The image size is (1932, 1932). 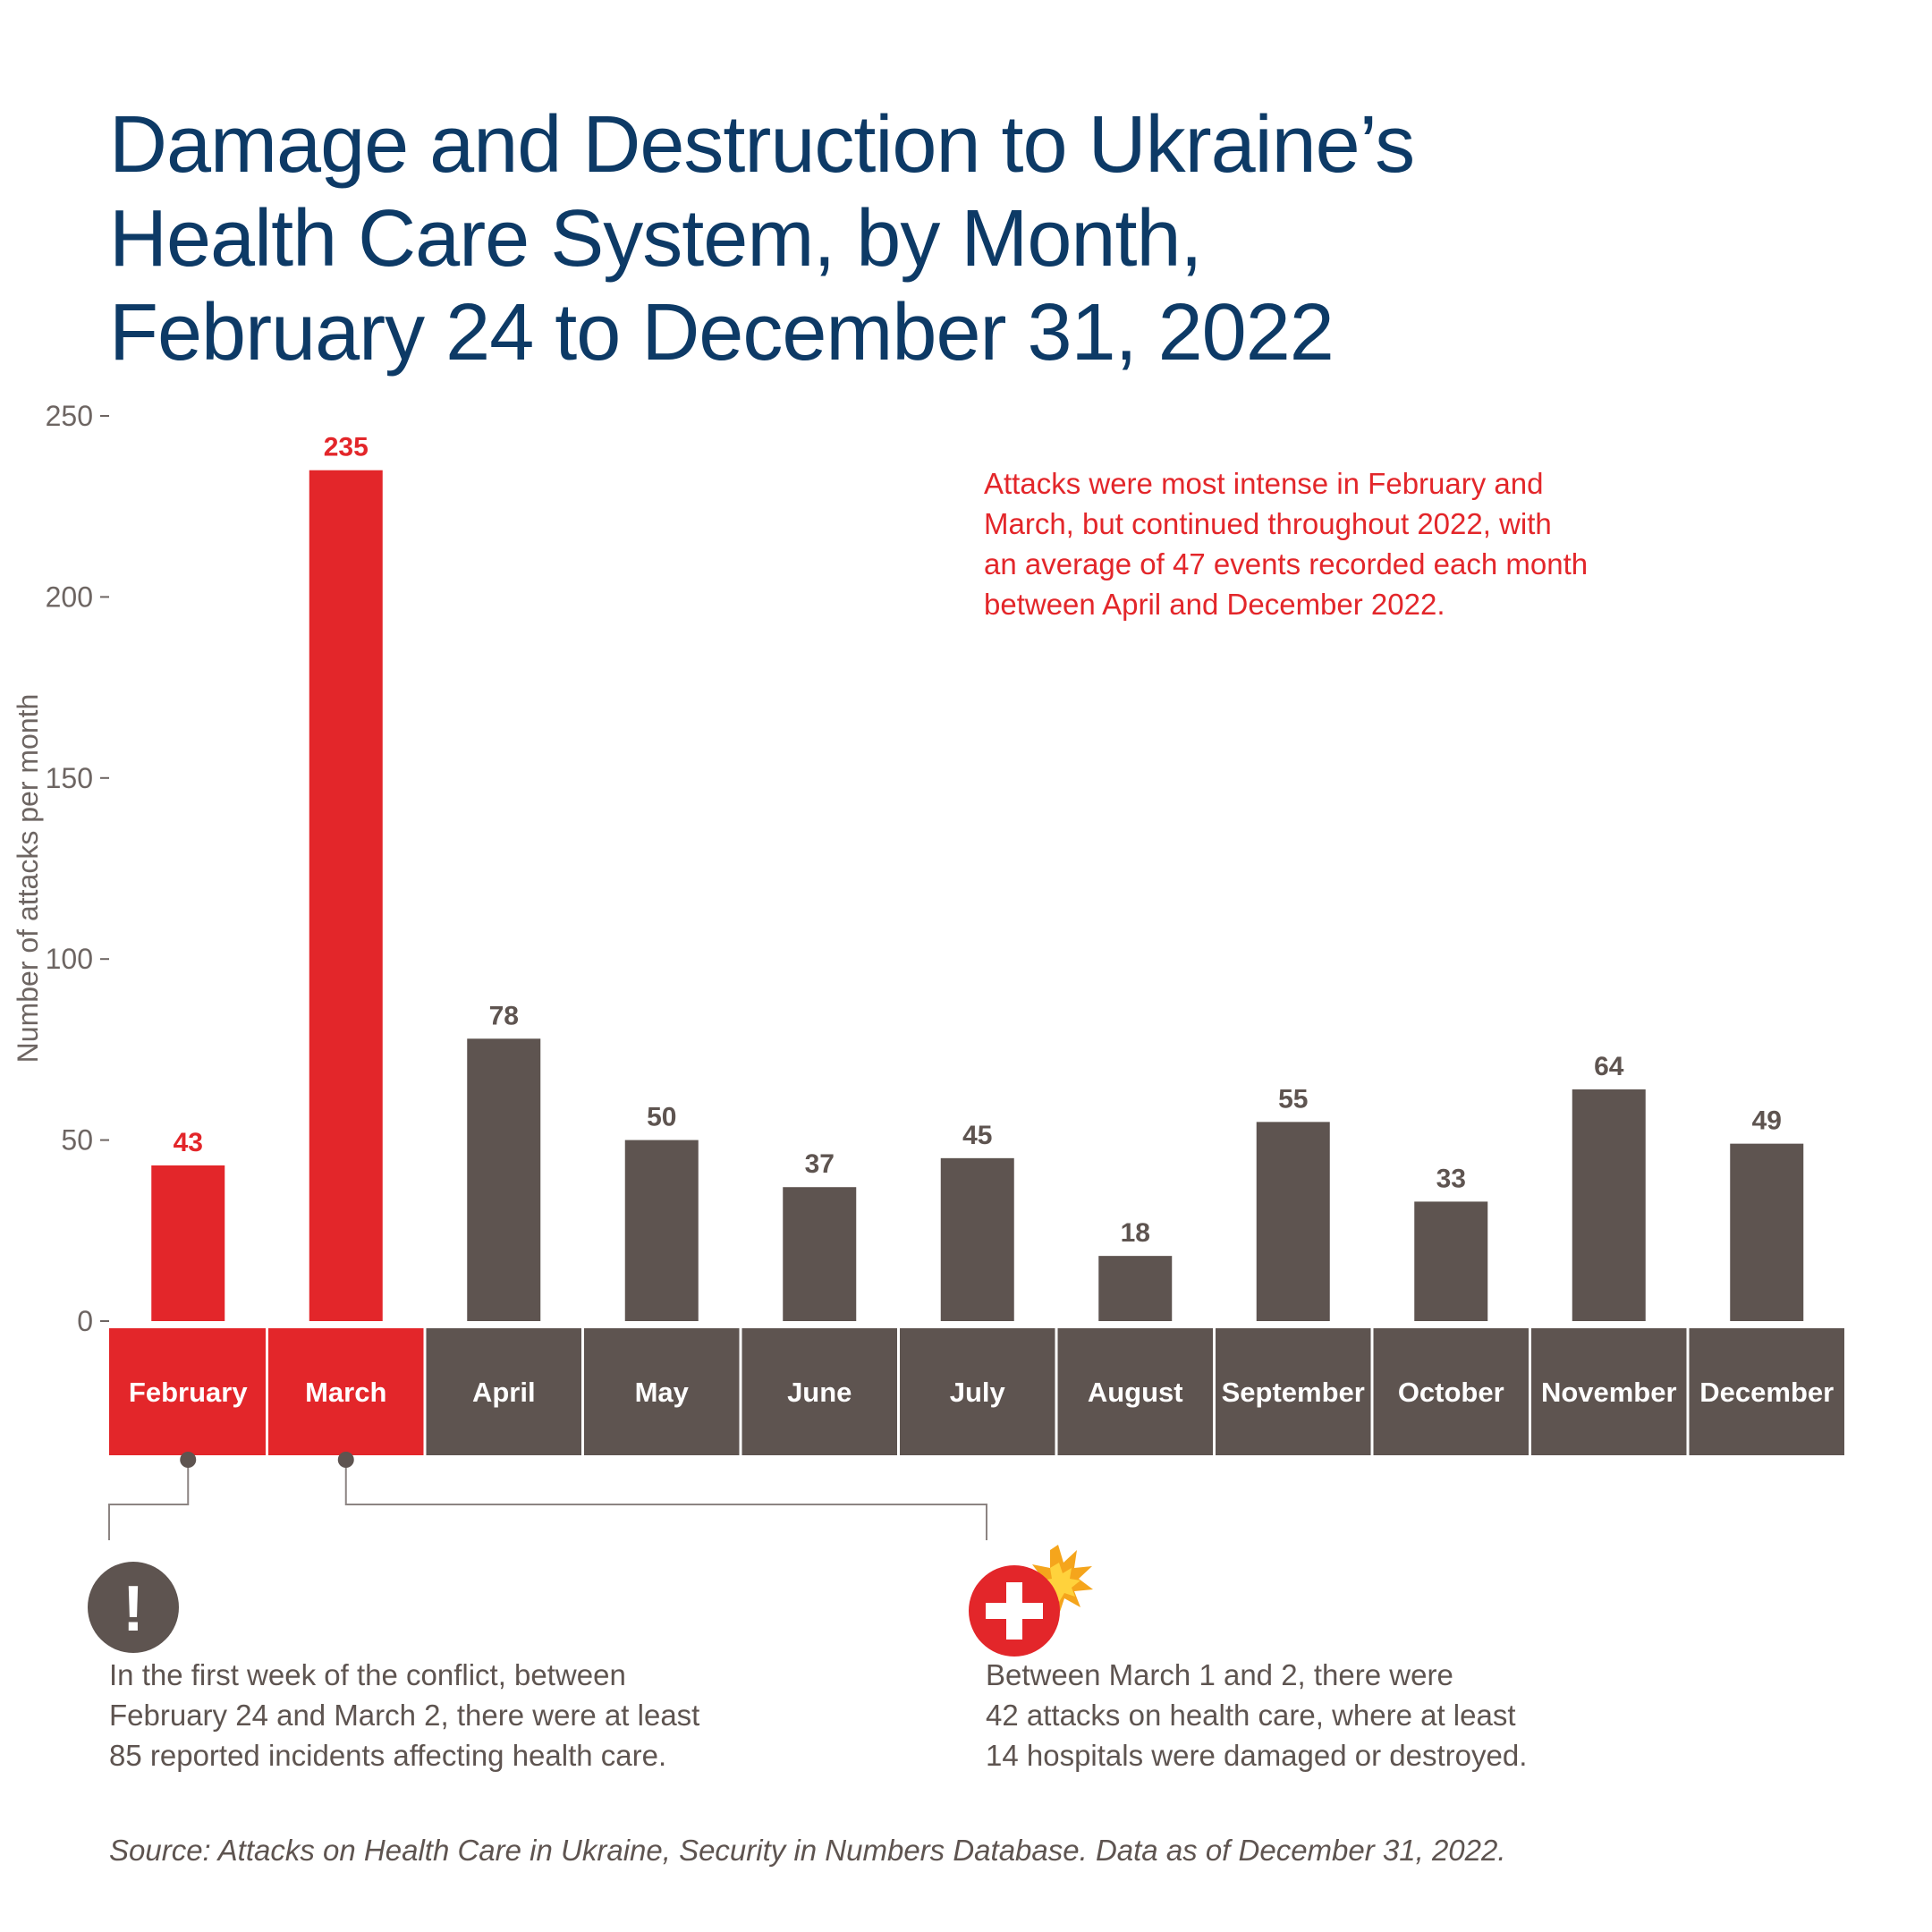 What do you see at coordinates (85, 1321) in the screenshot?
I see `y-tick-label-0: 0` at bounding box center [85, 1321].